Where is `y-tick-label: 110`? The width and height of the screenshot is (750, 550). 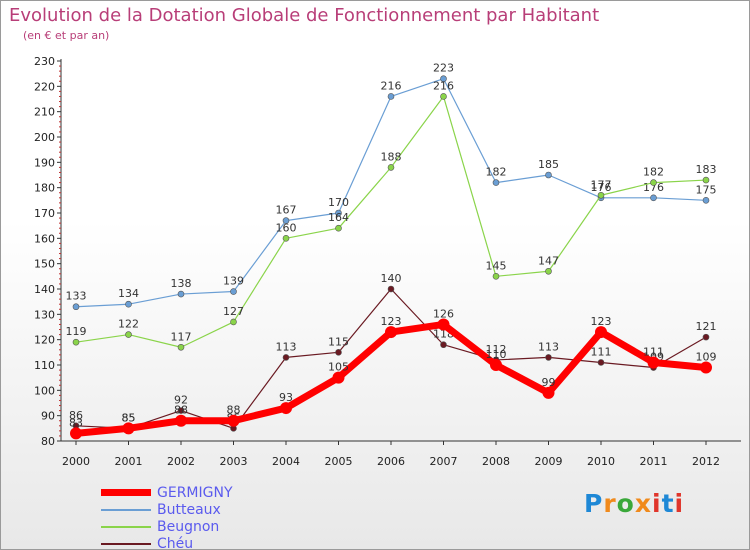
y-tick-label: 110 is located at coordinates (44, 365).